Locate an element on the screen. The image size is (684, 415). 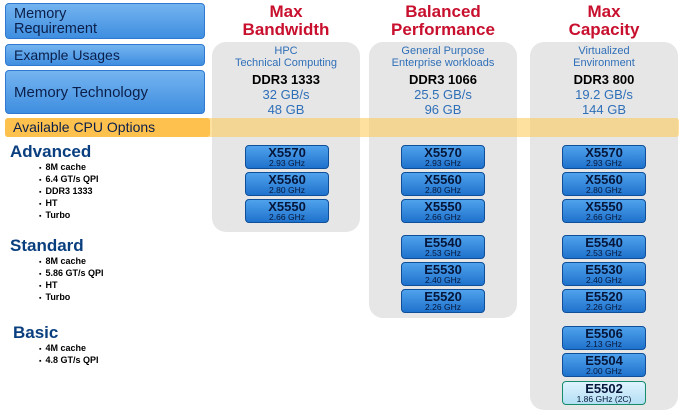
cpu-x5570-balanced: X5570 2.93 GHz is located at coordinates (443, 157).